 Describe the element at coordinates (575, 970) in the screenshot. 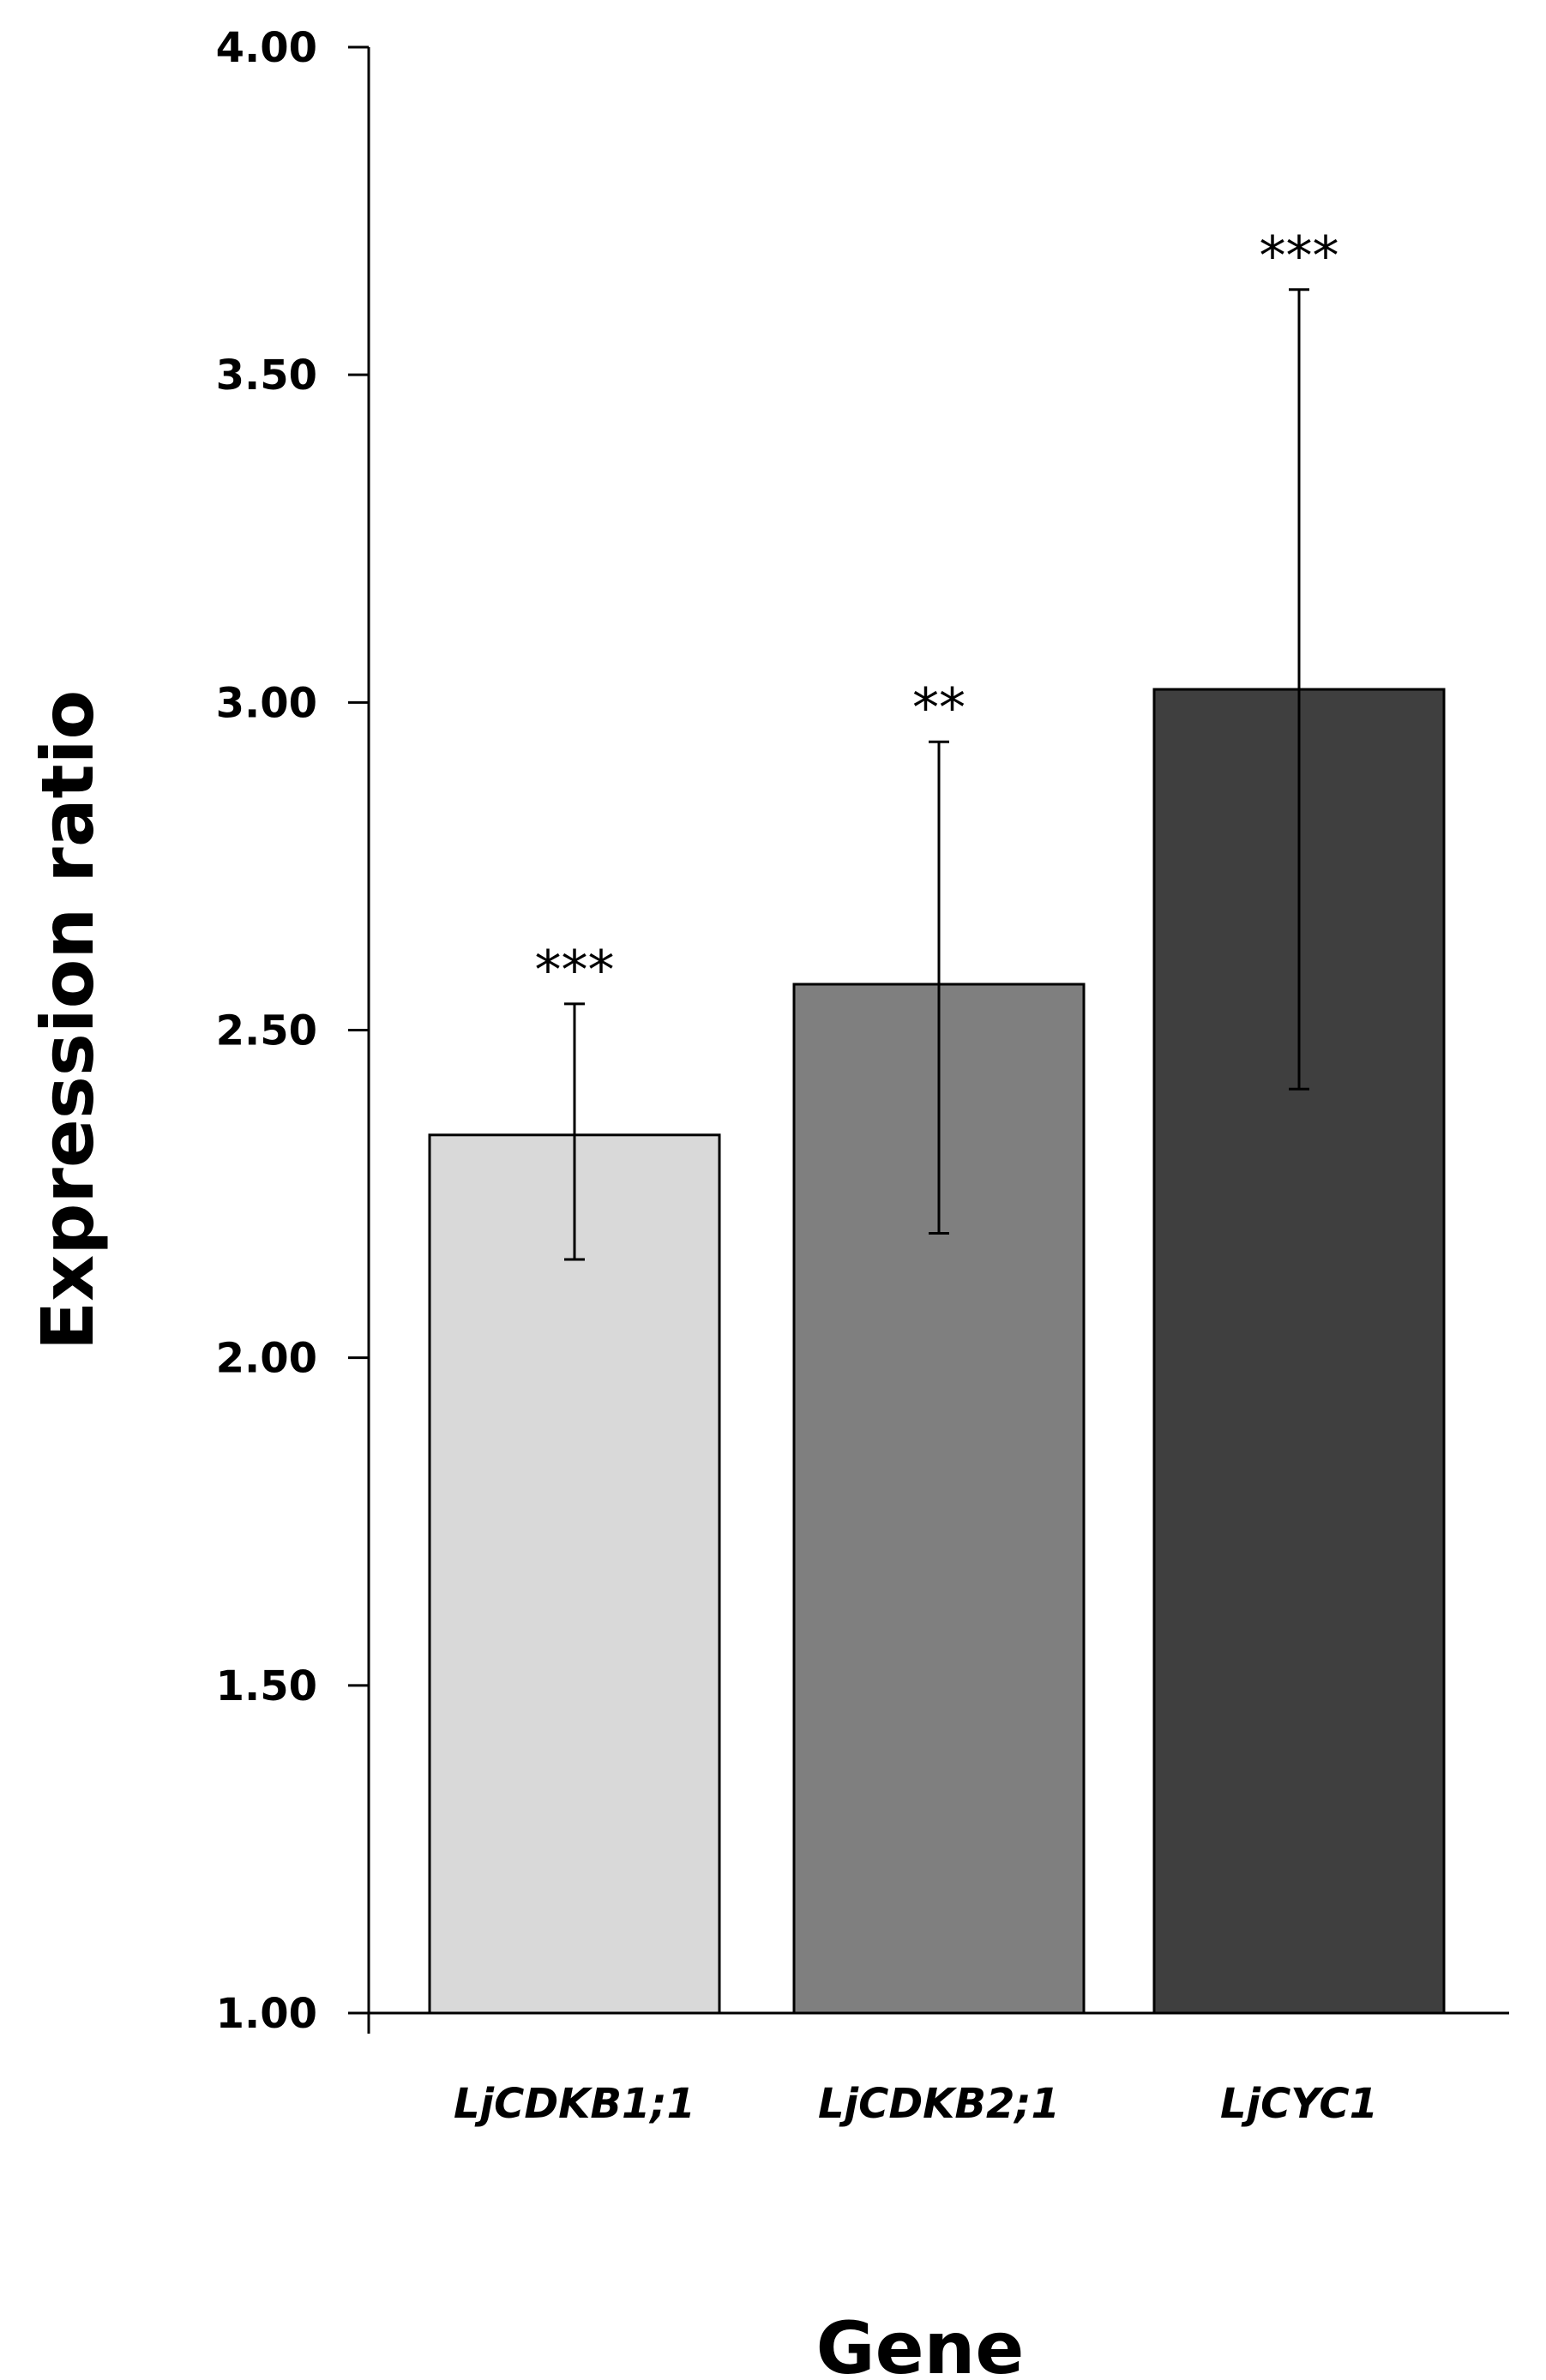

I see `significance-label-1: ***` at that location.